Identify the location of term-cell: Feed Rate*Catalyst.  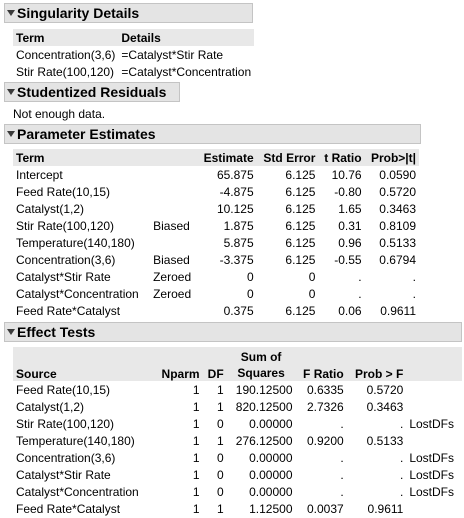
(68, 310).